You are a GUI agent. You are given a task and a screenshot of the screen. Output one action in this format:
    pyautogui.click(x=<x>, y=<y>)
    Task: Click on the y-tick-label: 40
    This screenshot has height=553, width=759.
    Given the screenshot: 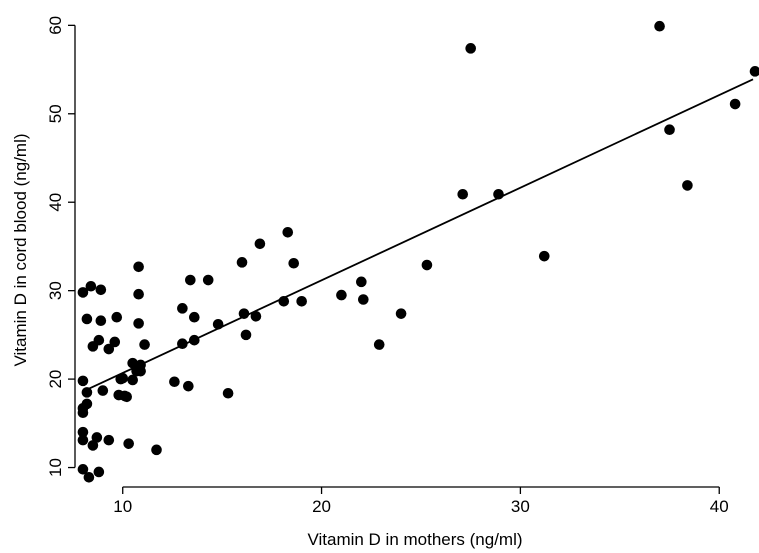 What is the action you would take?
    pyautogui.click(x=55, y=202)
    